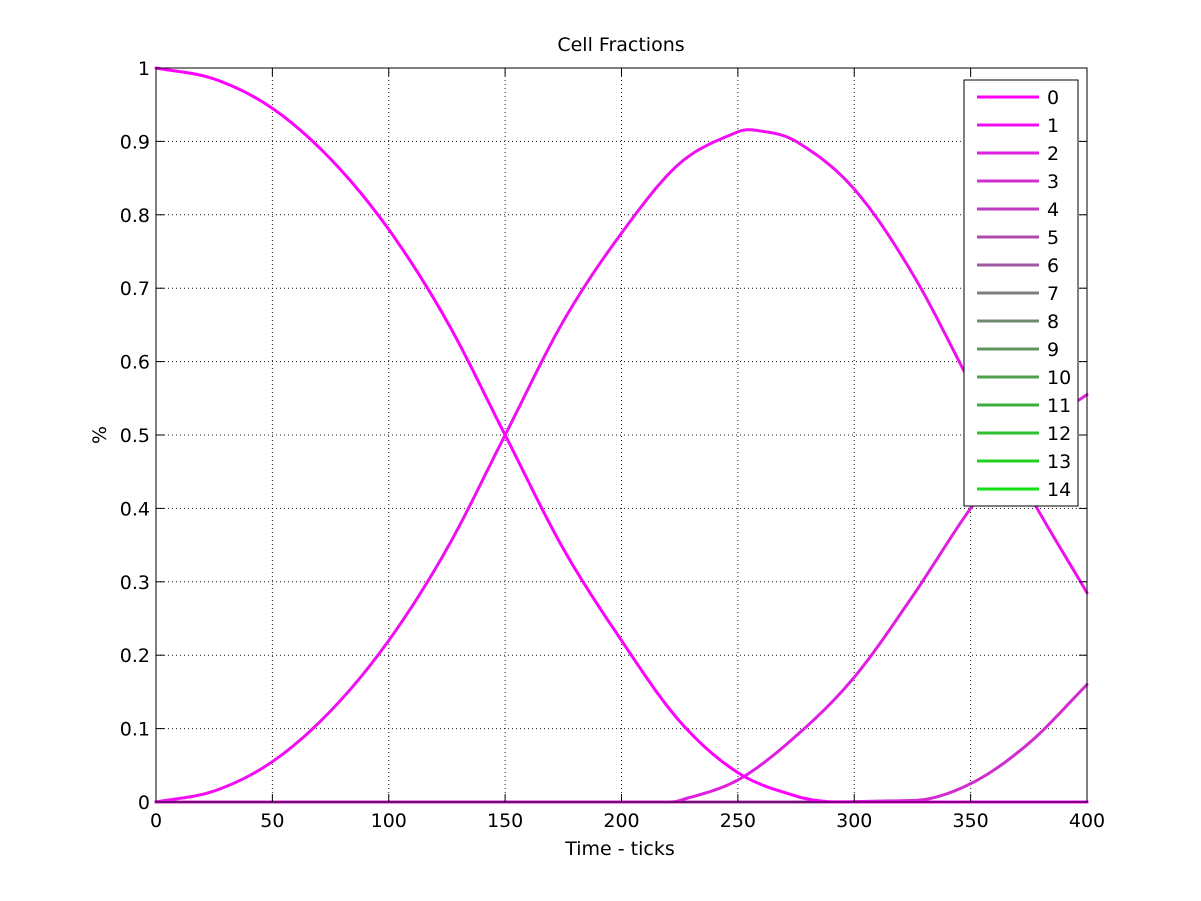  I want to click on legend-label-0: 0, so click(1053, 98).